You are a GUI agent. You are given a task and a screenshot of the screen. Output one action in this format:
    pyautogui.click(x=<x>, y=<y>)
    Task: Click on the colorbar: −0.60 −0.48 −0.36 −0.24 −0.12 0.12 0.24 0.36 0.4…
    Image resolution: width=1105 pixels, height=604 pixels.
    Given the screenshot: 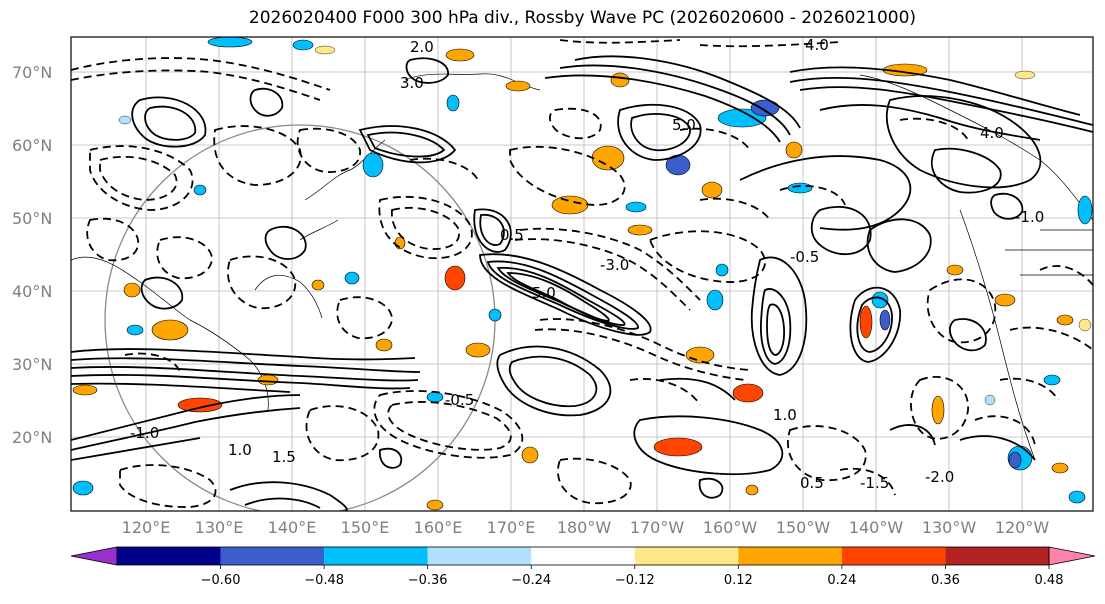 What is the action you would take?
    pyautogui.click(x=583, y=567)
    